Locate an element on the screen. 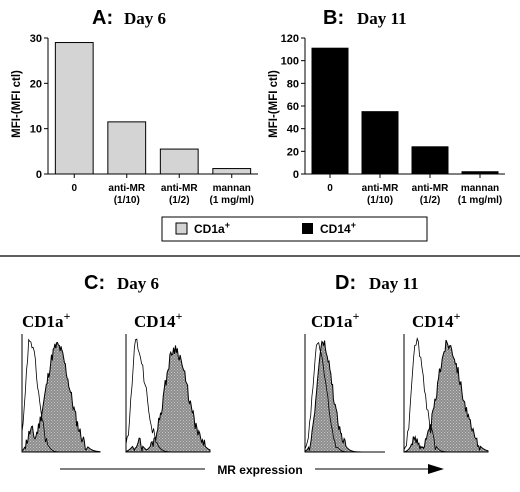  chart-b-ytick-label: 100 is located at coordinates (290, 62).